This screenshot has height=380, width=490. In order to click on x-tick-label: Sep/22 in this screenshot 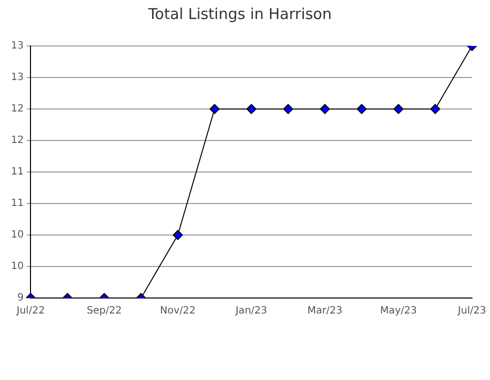, I will do `click(104, 311)`.